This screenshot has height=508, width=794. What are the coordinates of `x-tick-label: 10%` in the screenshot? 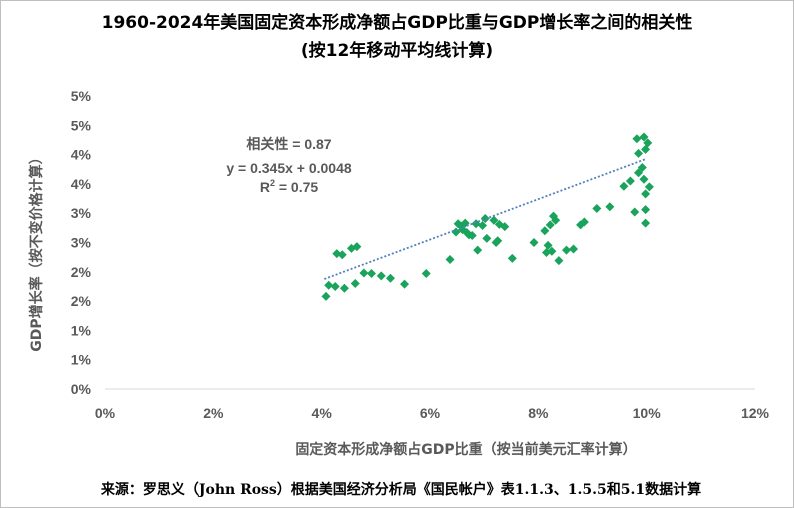 It's located at (647, 413).